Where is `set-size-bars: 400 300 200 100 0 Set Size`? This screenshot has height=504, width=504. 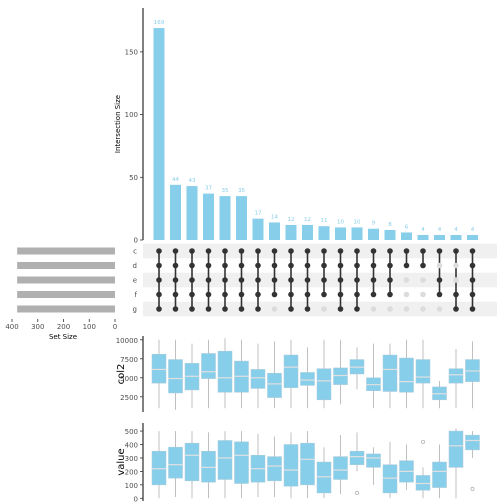 set-size-bars: 400 300 200 100 0 Set Size is located at coordinates (61, 294).